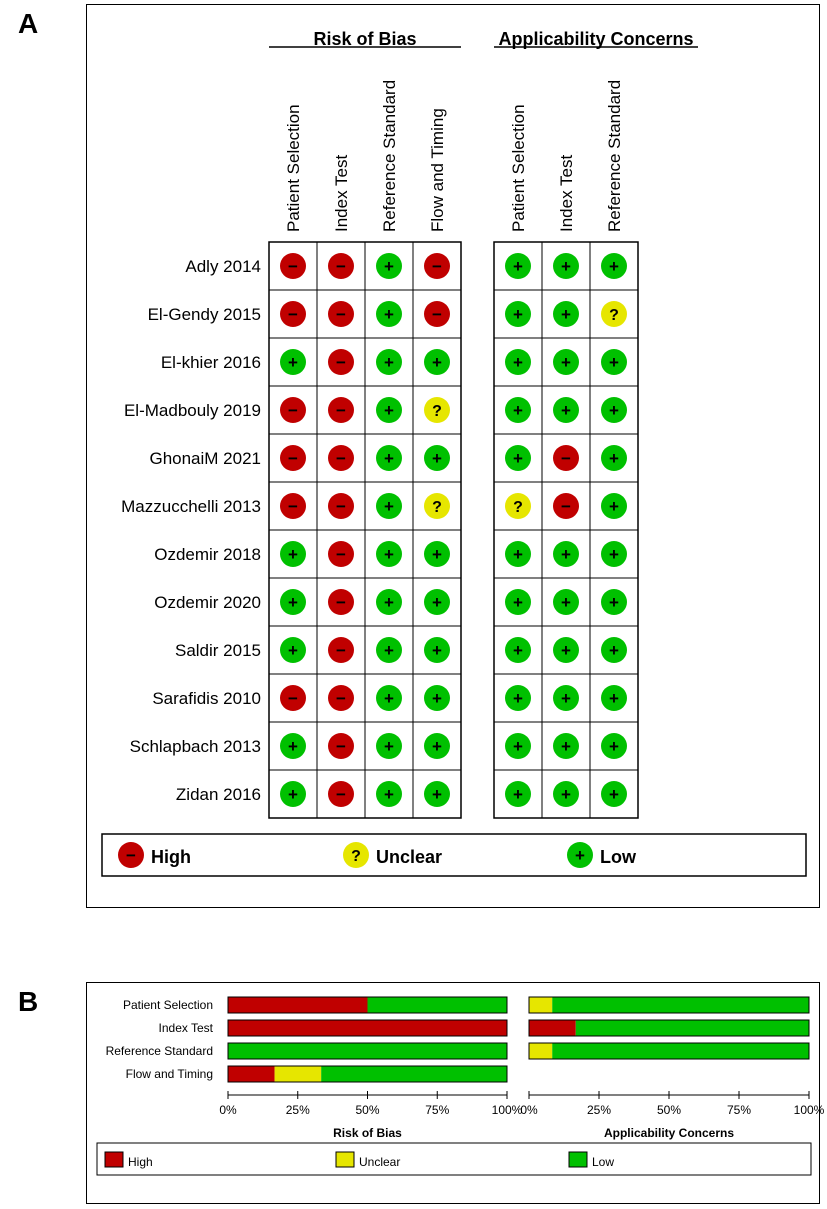 Image resolution: width=827 pixels, height=1209 pixels. I want to click on x-tick-label: 75%, so click(739, 1110).